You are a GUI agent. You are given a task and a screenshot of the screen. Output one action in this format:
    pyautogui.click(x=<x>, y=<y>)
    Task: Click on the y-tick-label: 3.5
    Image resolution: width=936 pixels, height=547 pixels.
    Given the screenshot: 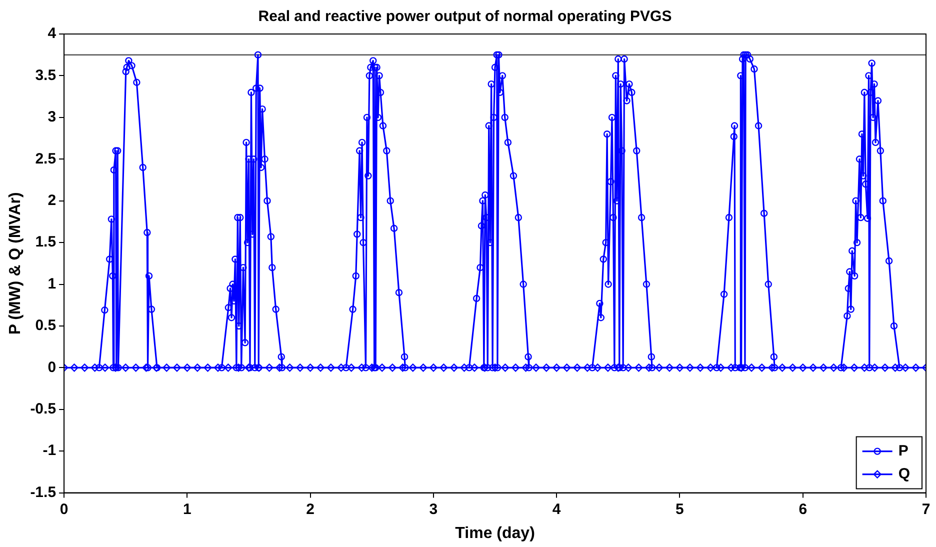 What is the action you would take?
    pyautogui.click(x=45, y=75)
    